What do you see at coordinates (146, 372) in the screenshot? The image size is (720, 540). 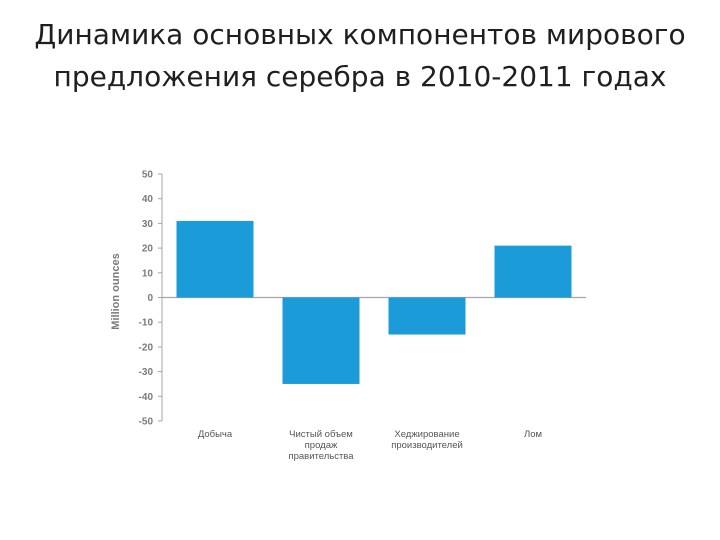 I see `y-tick-label: -30` at bounding box center [146, 372].